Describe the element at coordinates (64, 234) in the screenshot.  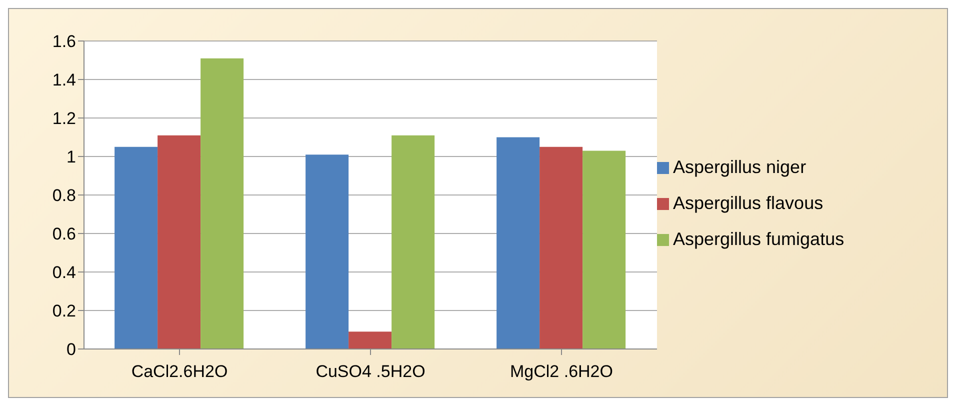
I see `y-tick-label: 0.6` at that location.